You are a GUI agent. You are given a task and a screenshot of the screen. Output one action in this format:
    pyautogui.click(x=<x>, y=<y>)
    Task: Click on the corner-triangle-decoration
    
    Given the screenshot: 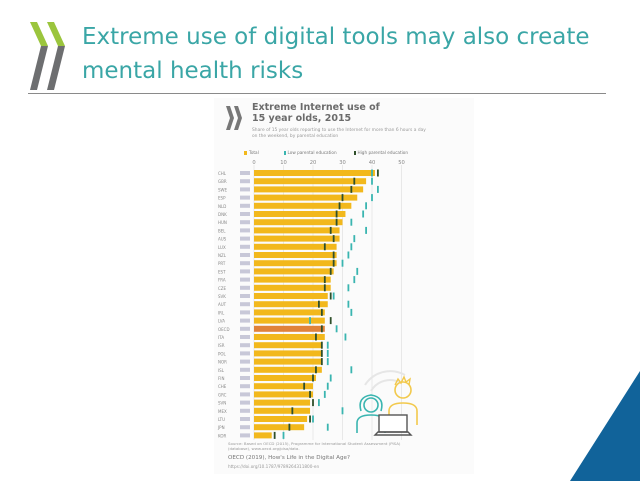 What is the action you would take?
    pyautogui.click(x=605, y=426)
    